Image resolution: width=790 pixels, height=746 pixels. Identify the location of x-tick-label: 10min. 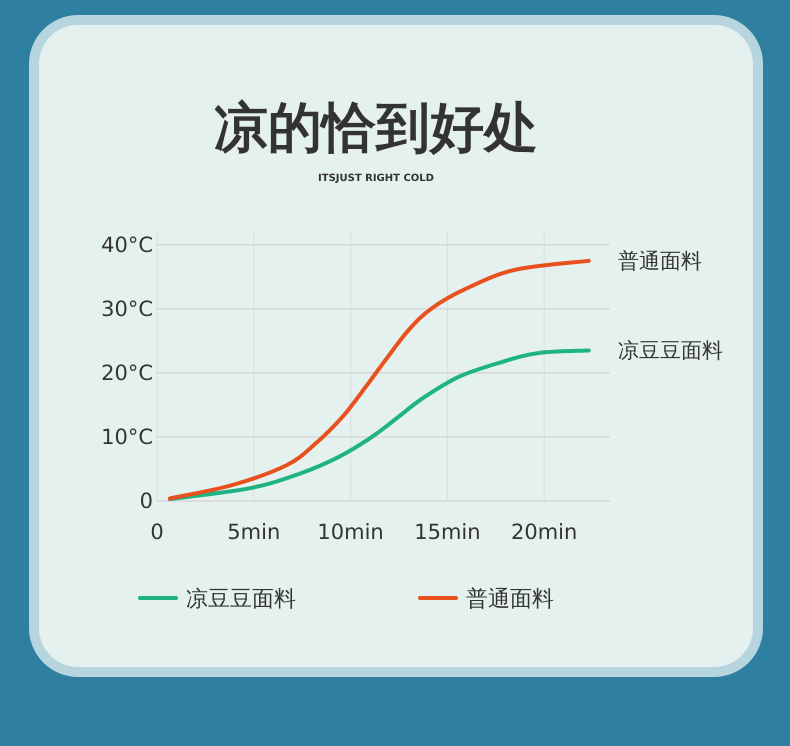
(350, 532).